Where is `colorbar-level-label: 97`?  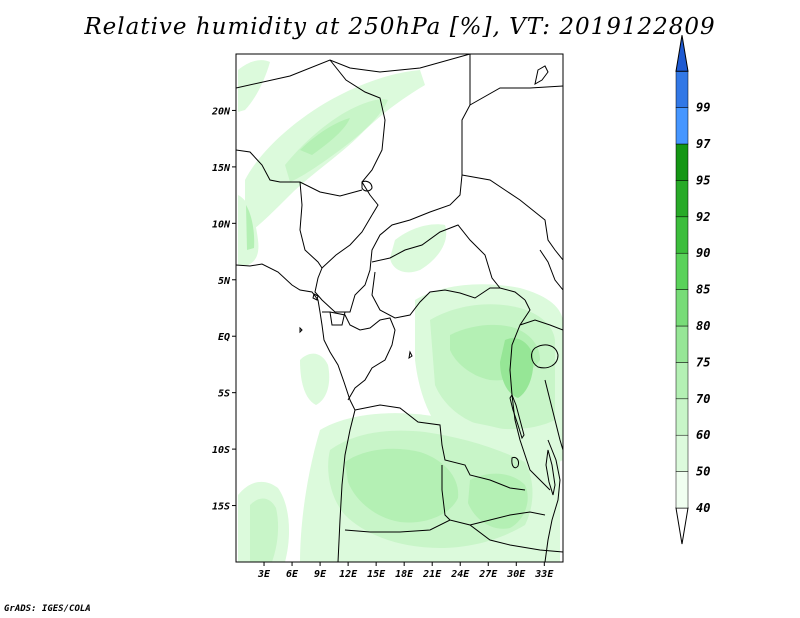
colorbar-level-label: 97 is located at coordinates (703, 144).